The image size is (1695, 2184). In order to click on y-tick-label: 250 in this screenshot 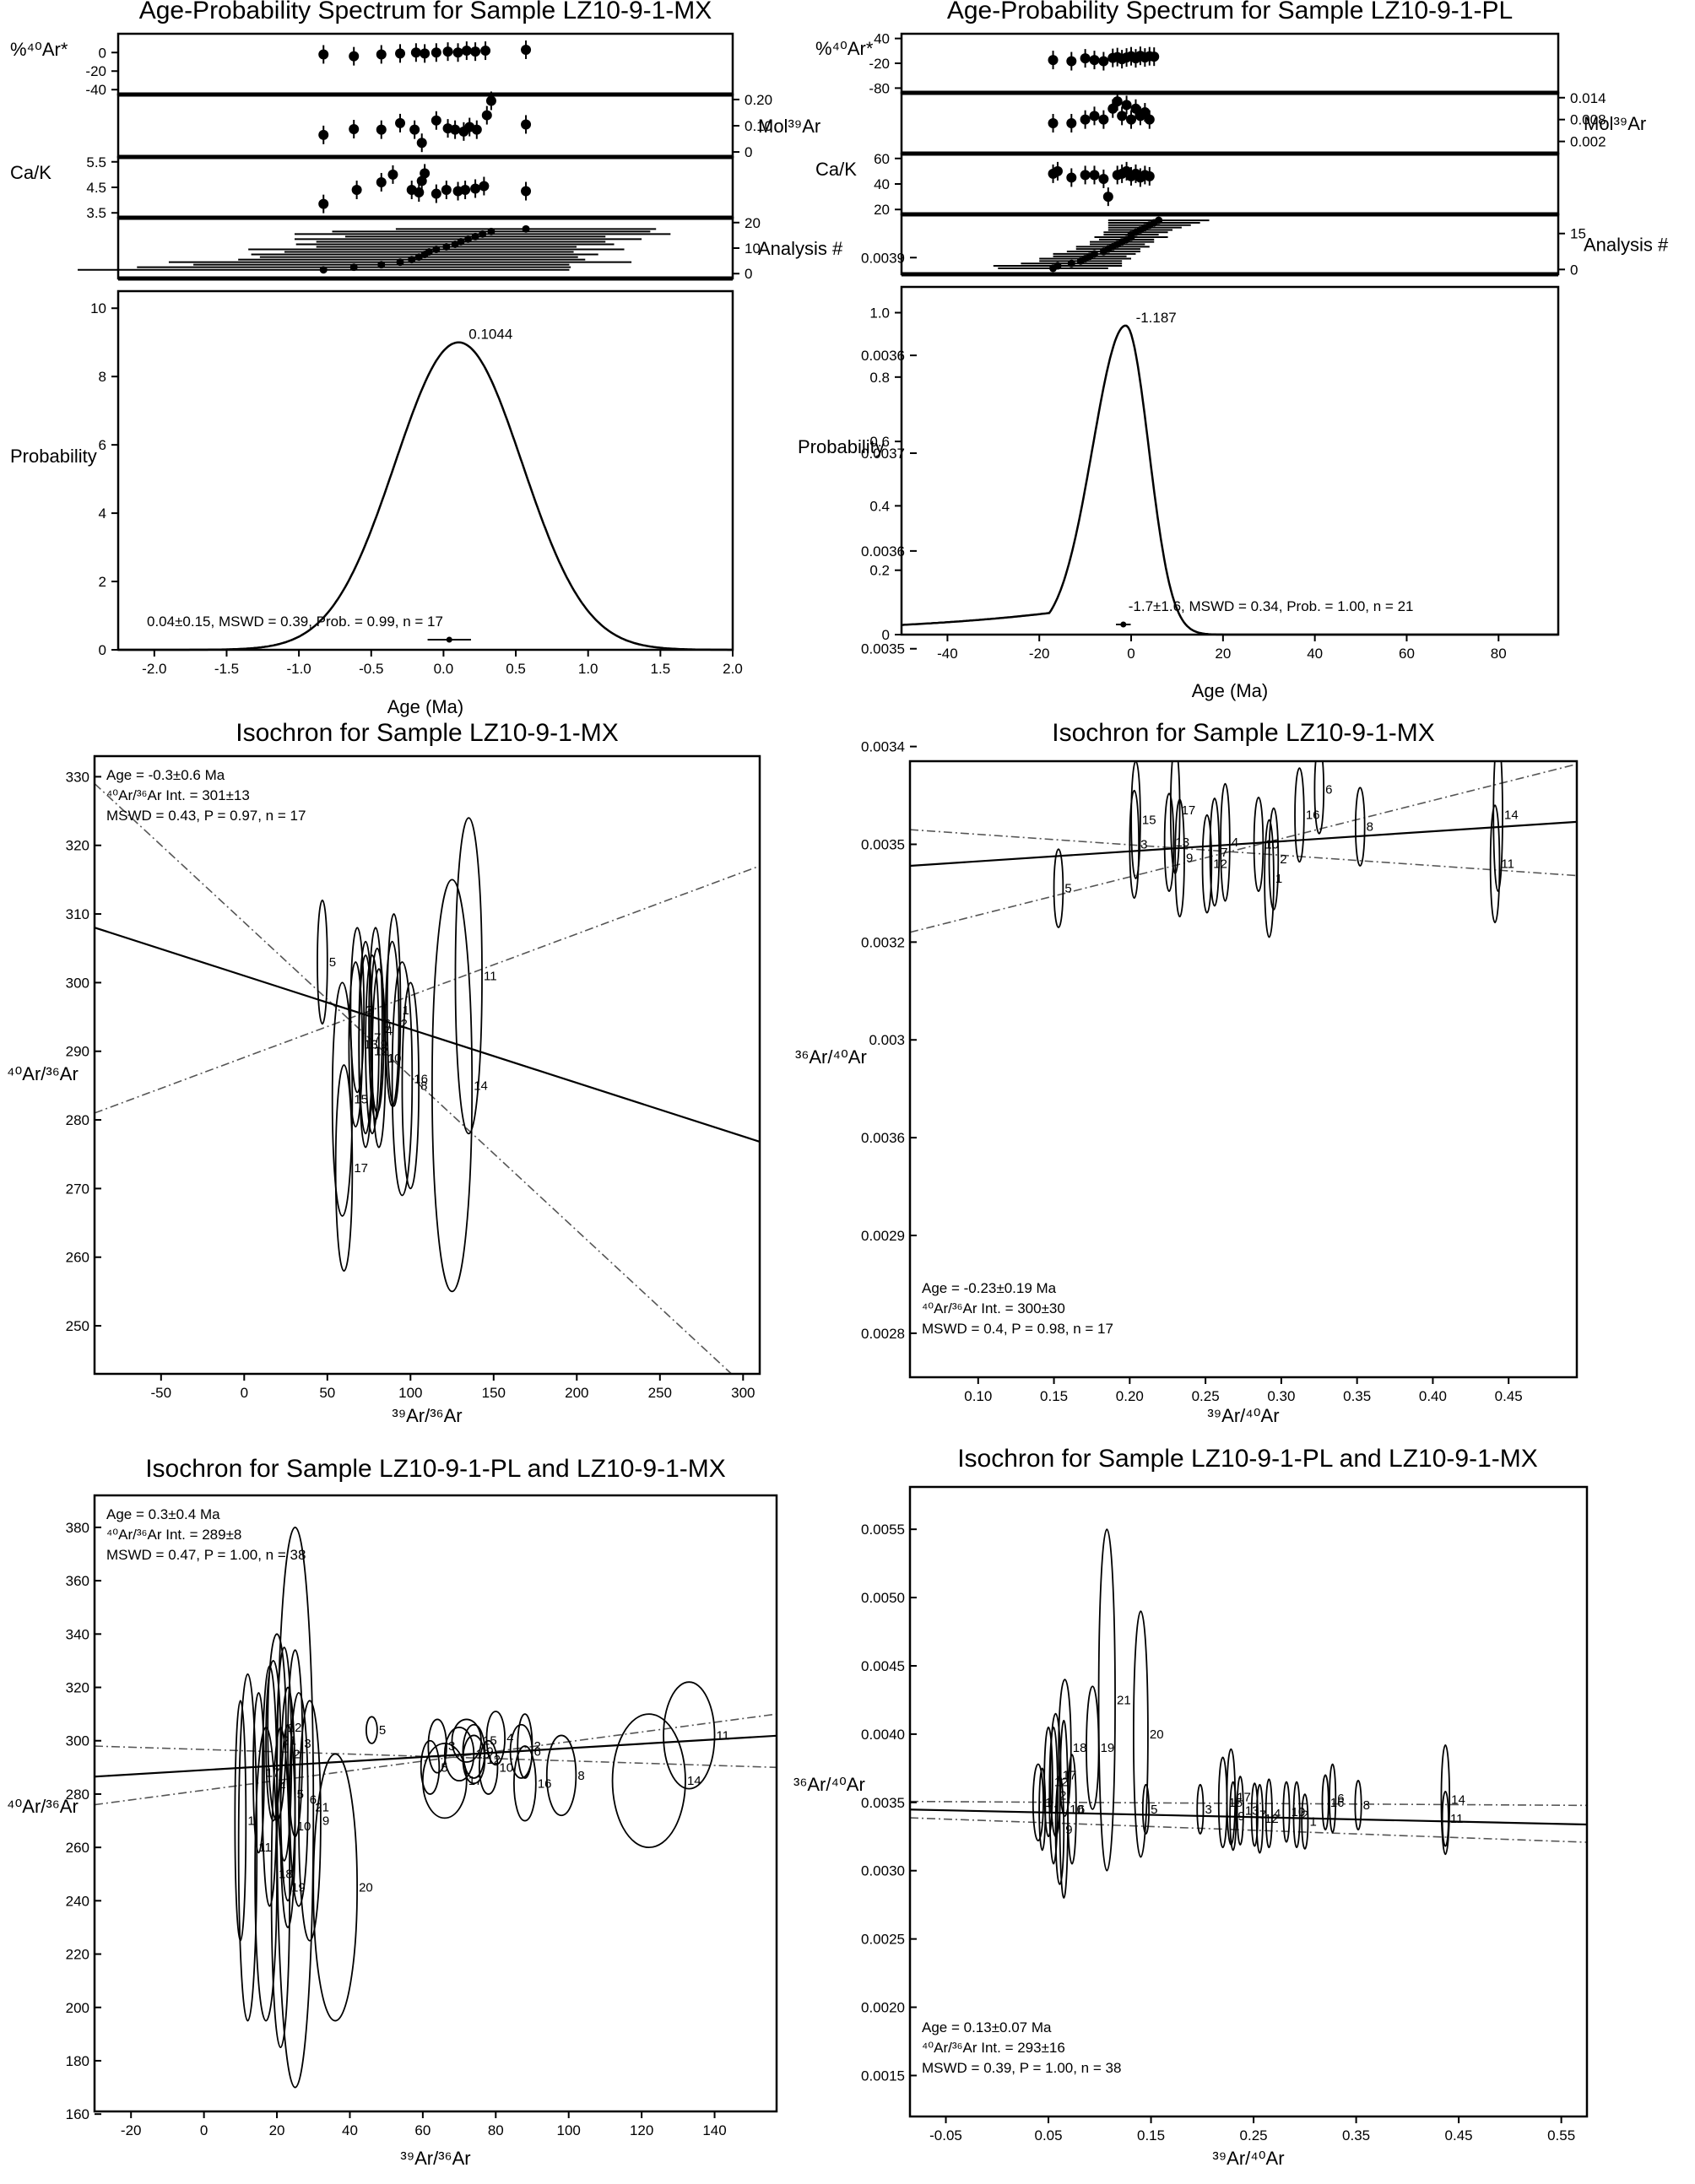, I will do `click(77, 1326)`.